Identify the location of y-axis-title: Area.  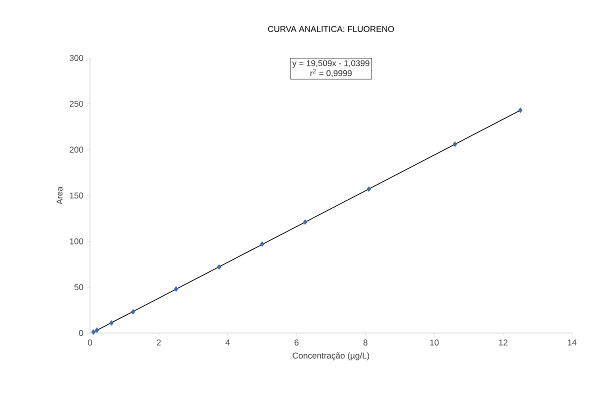
(59, 195).